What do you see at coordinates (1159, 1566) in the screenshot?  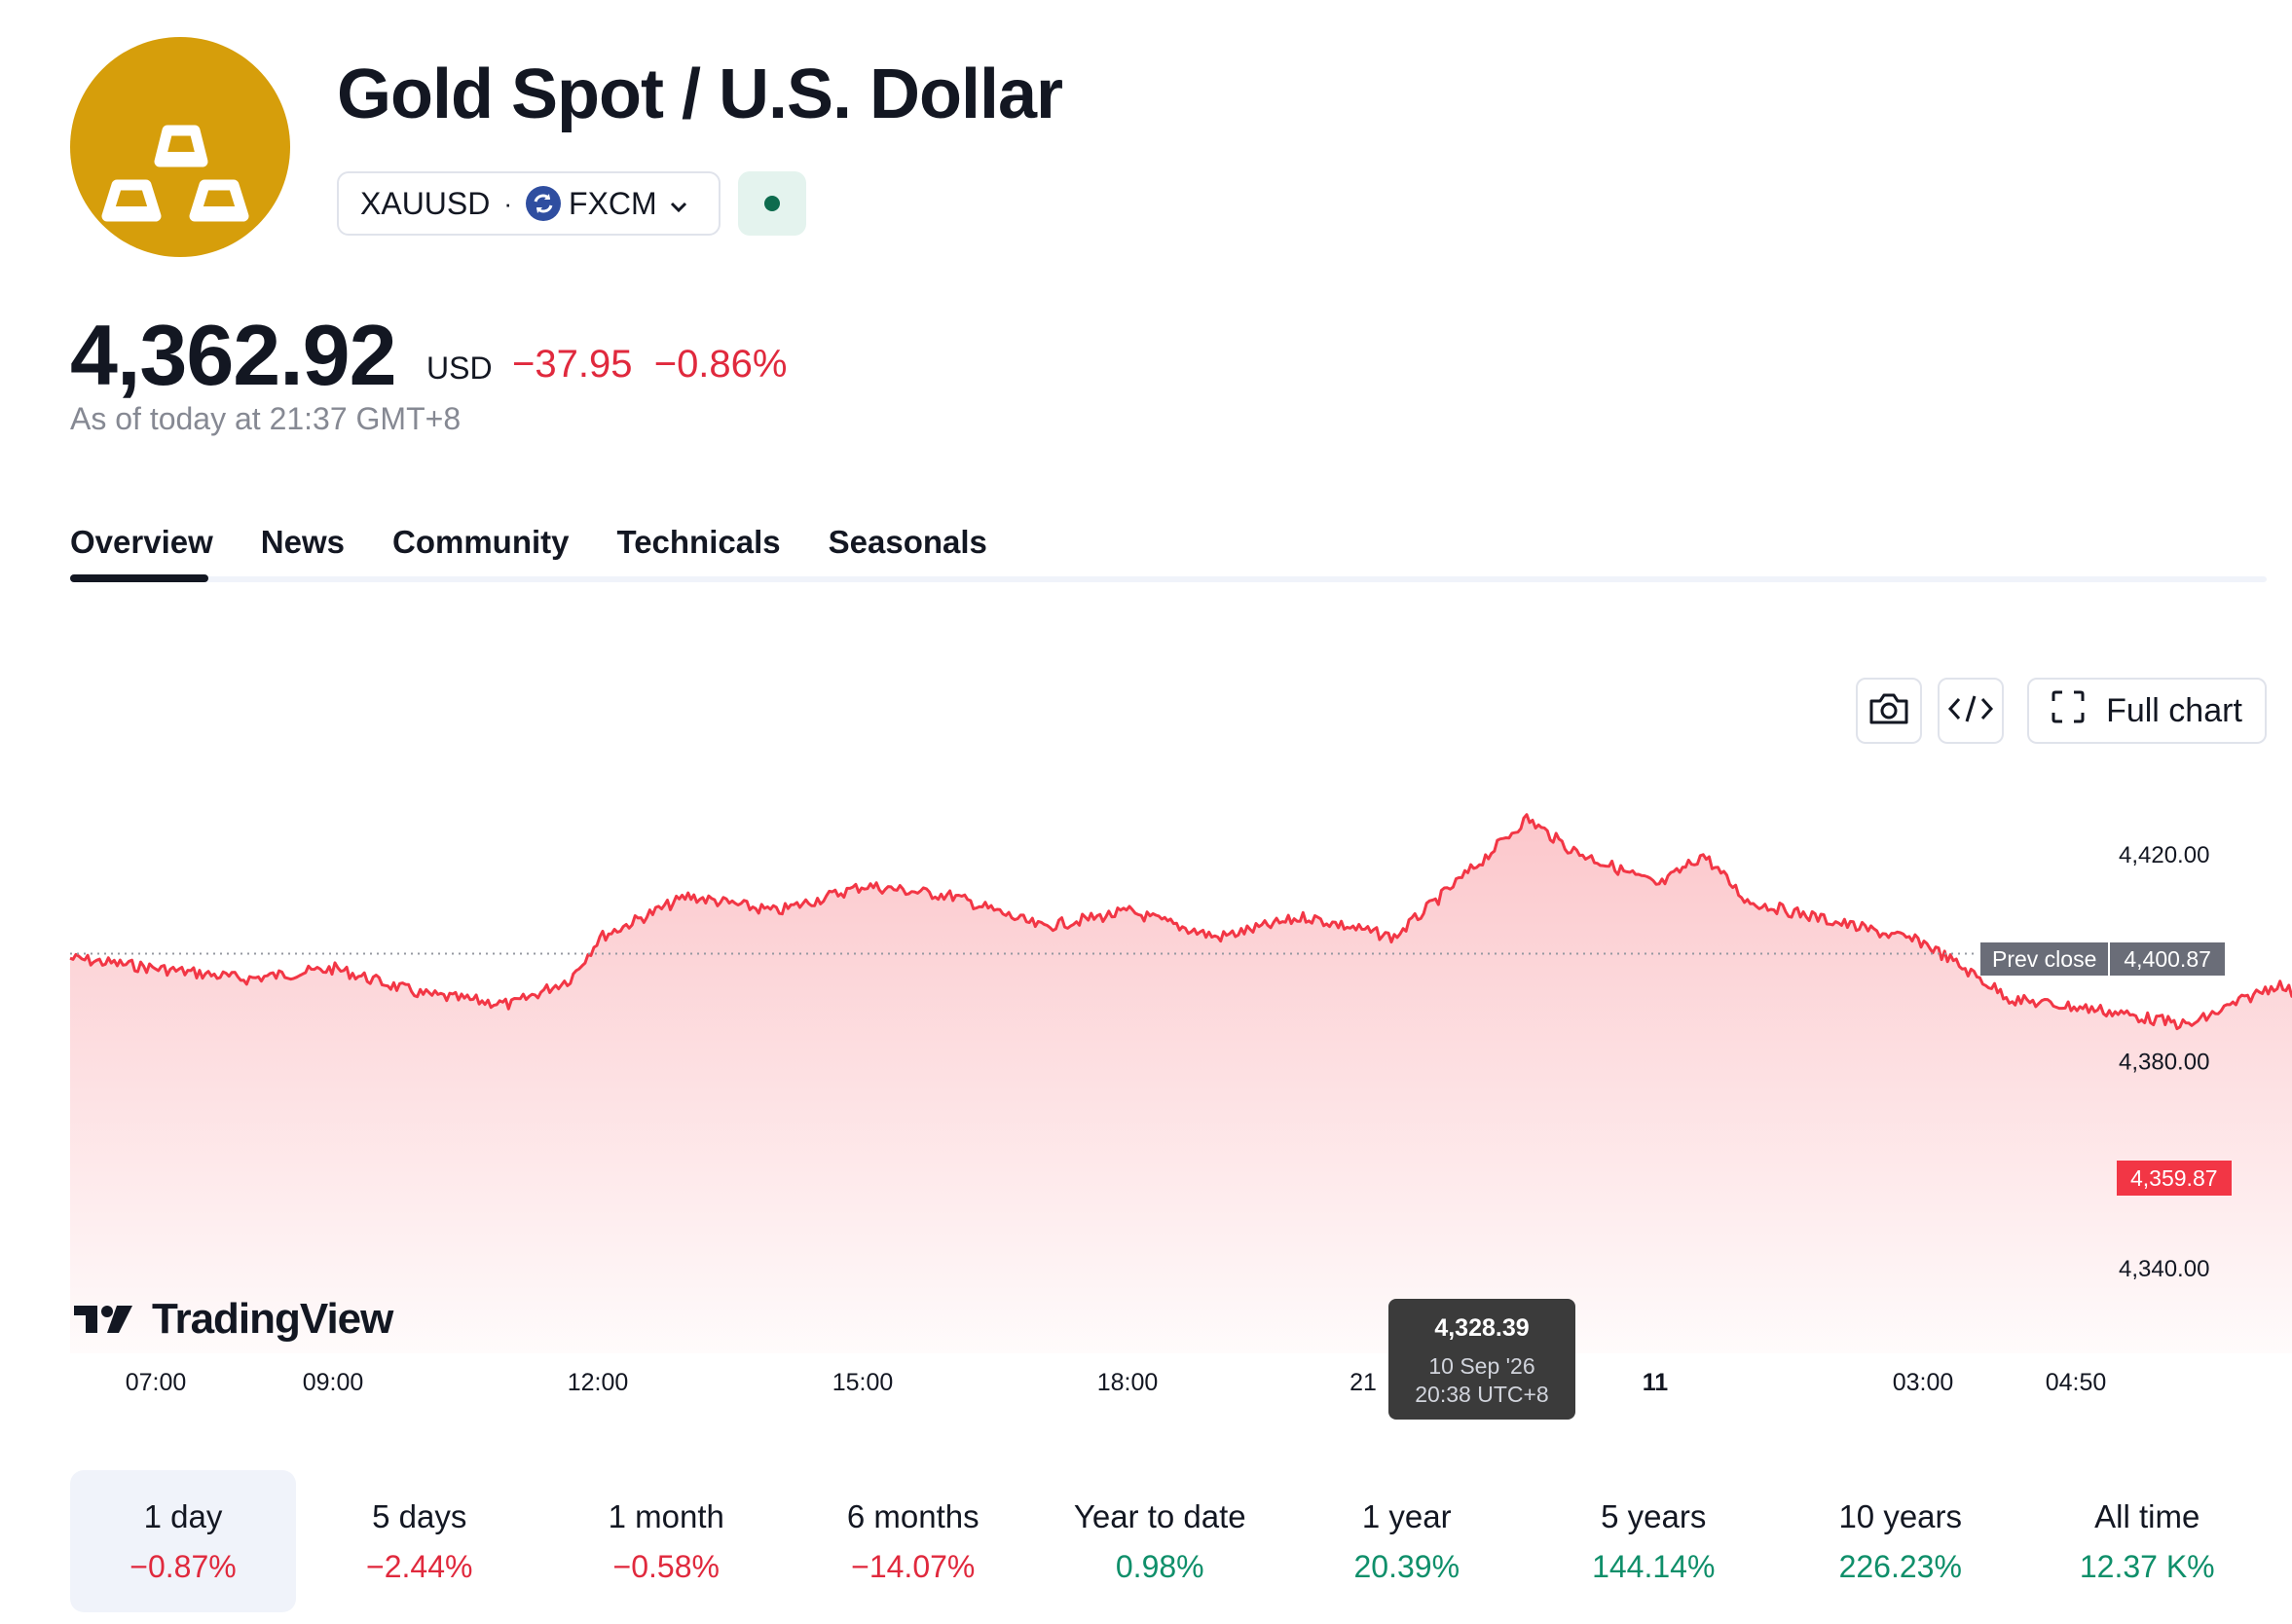 I see `range-change: 0.98%` at bounding box center [1159, 1566].